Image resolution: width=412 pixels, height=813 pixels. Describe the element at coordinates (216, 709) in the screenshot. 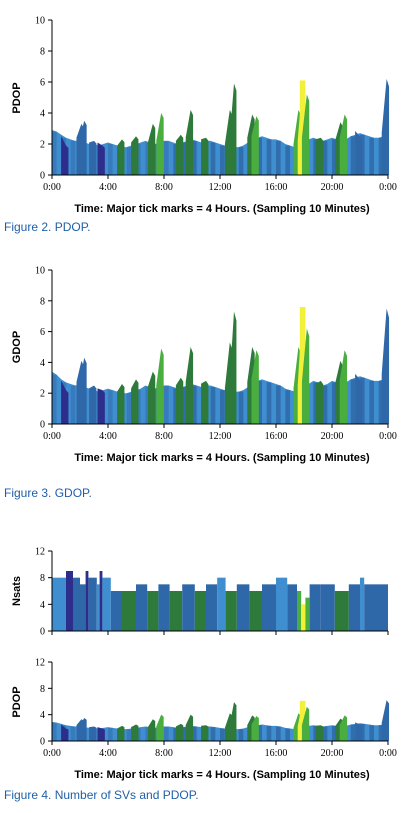

I see `plot-area-pdop: 0 4 8 12 0:00 4:00 8:00 12:00 16:00 20:00 0:00` at that location.